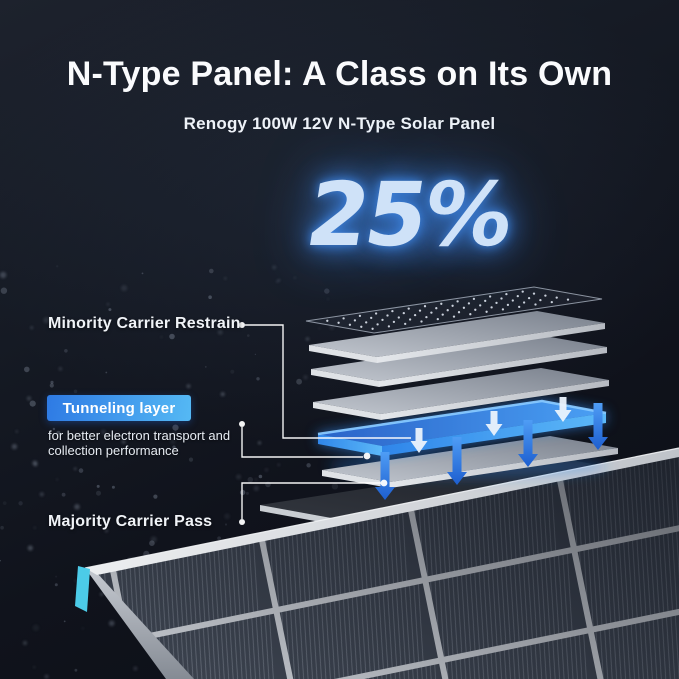 The width and height of the screenshot is (679, 679). I want to click on leader-lines, so click(325, 423).